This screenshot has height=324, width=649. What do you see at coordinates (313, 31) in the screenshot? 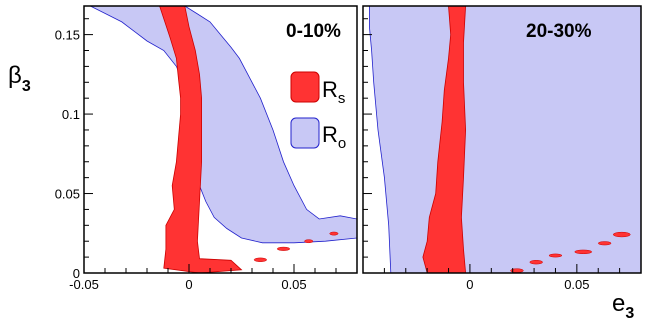
I see `panel-label-0-10: 0-10%` at bounding box center [313, 31].